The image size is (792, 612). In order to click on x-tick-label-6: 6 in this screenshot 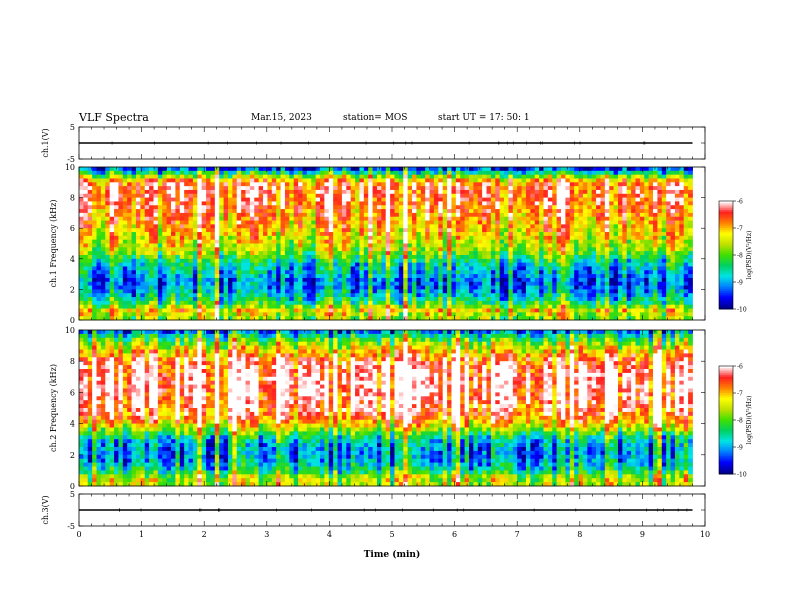, I will do `click(454, 534)`.